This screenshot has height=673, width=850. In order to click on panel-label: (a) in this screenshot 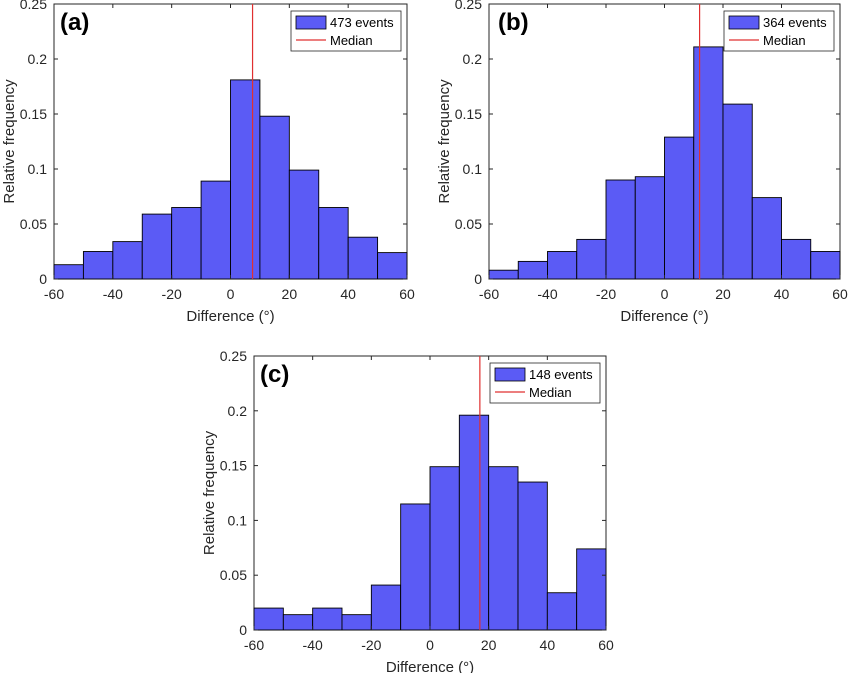, I will do `click(74, 22)`.